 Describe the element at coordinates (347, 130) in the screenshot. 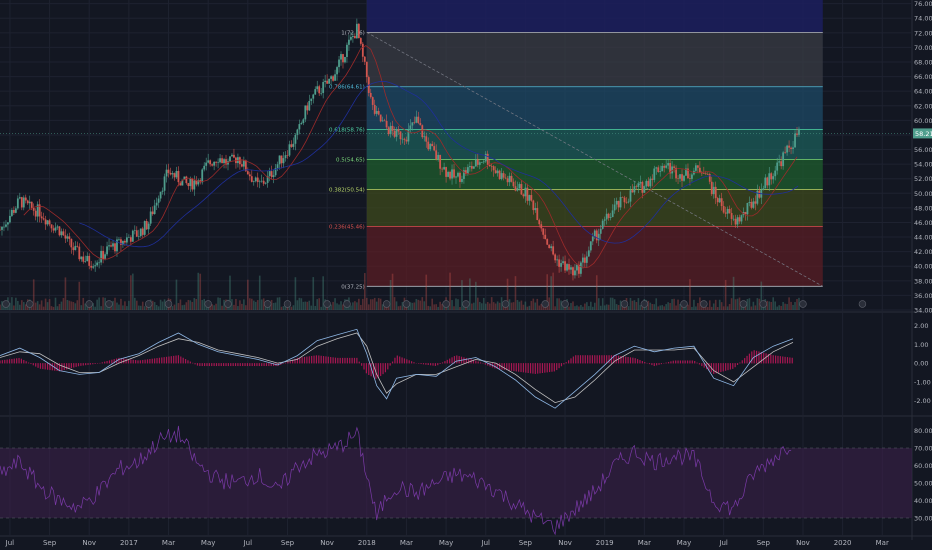

I see `fib-level-label: 0.618(58.76)` at that location.